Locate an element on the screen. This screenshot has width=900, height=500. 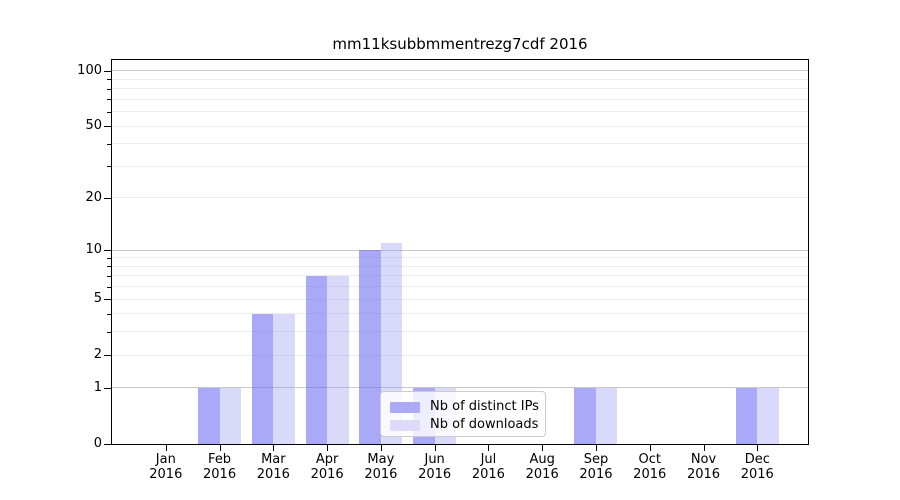
x-tick-label: Jul 2016 is located at coordinates (488, 467).